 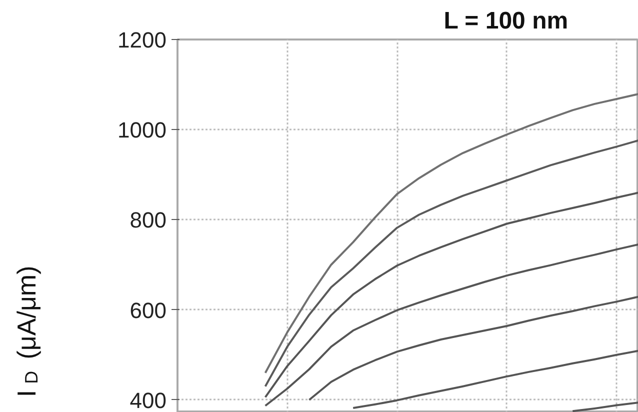 What do you see at coordinates (142, 40) in the screenshot?
I see `y-tick-label: 1200` at bounding box center [142, 40].